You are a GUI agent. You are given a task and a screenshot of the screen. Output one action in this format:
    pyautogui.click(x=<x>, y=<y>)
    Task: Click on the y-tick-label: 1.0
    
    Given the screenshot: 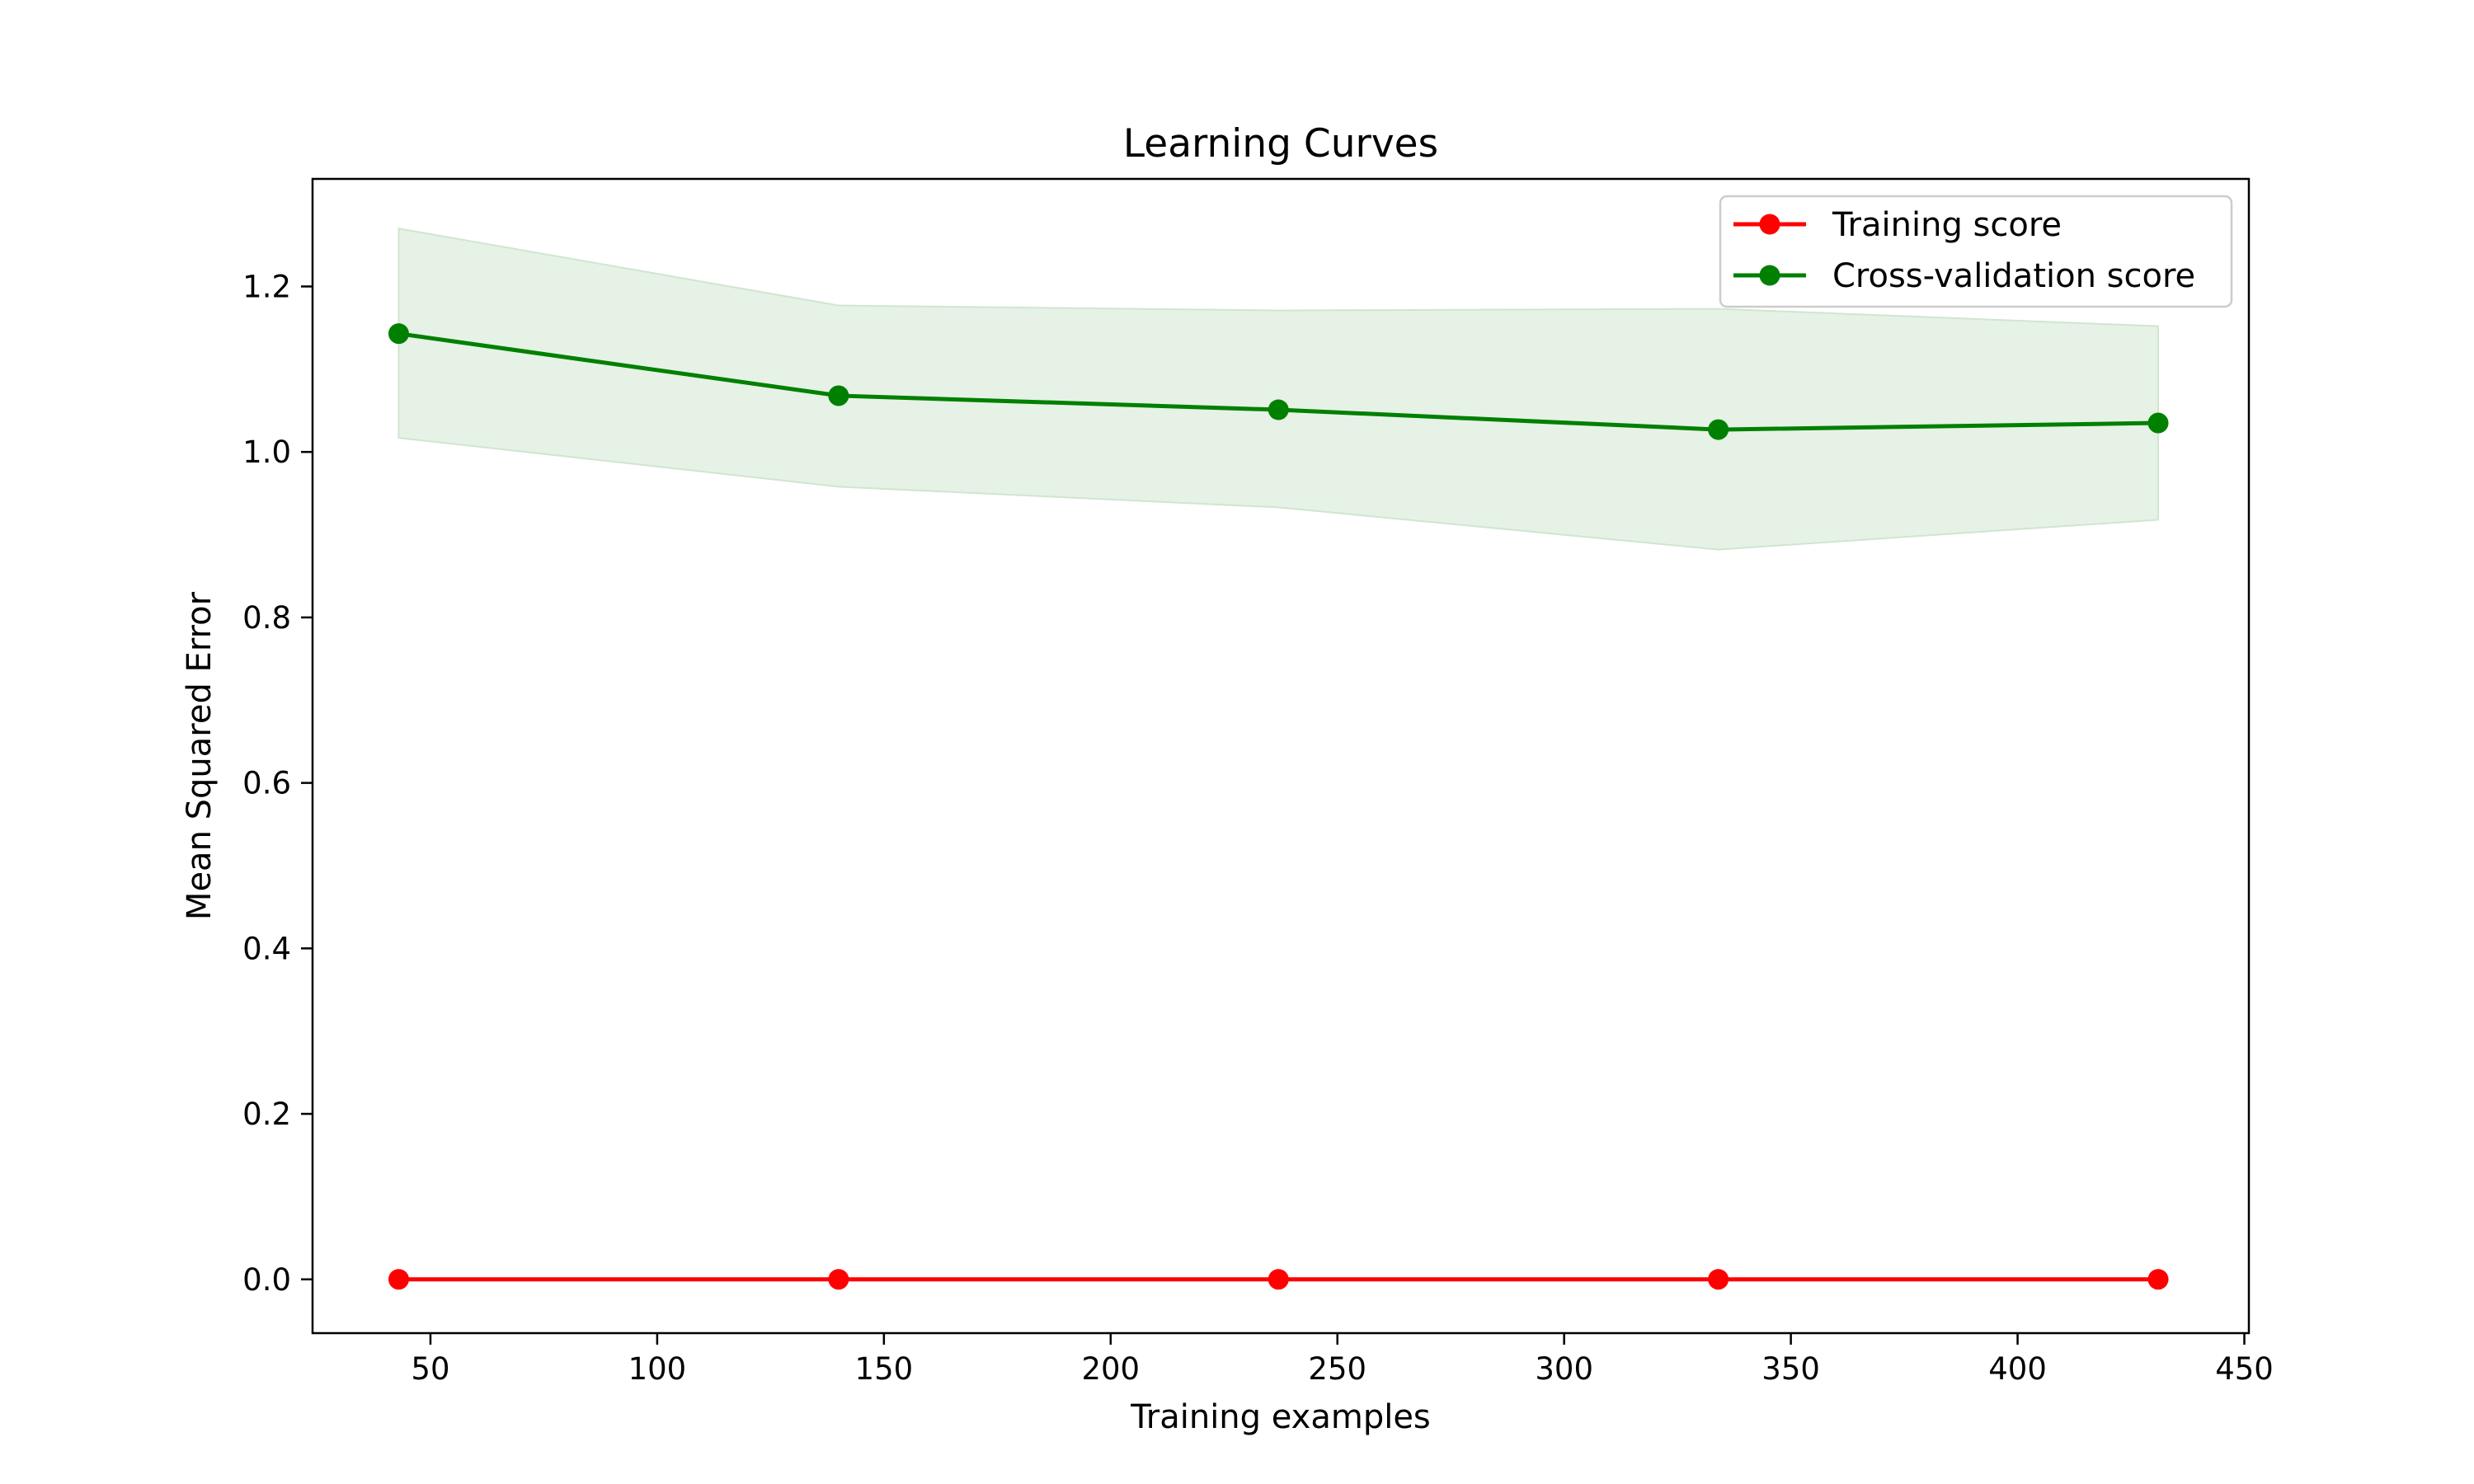 What is the action you would take?
    pyautogui.click(x=266, y=452)
    